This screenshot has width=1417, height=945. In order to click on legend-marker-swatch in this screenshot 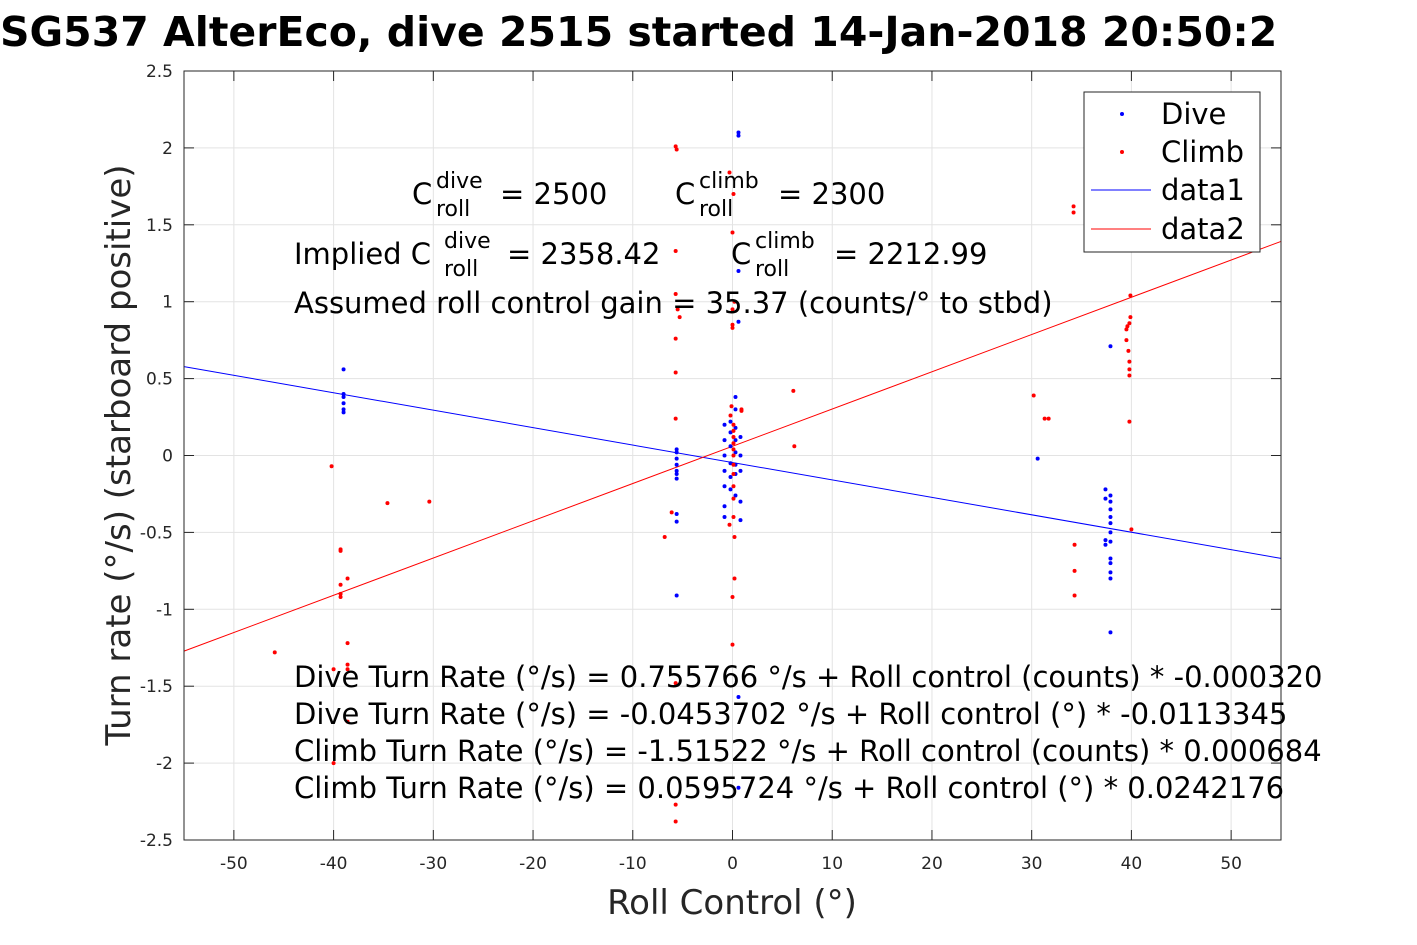, I will do `click(1122, 114)`.